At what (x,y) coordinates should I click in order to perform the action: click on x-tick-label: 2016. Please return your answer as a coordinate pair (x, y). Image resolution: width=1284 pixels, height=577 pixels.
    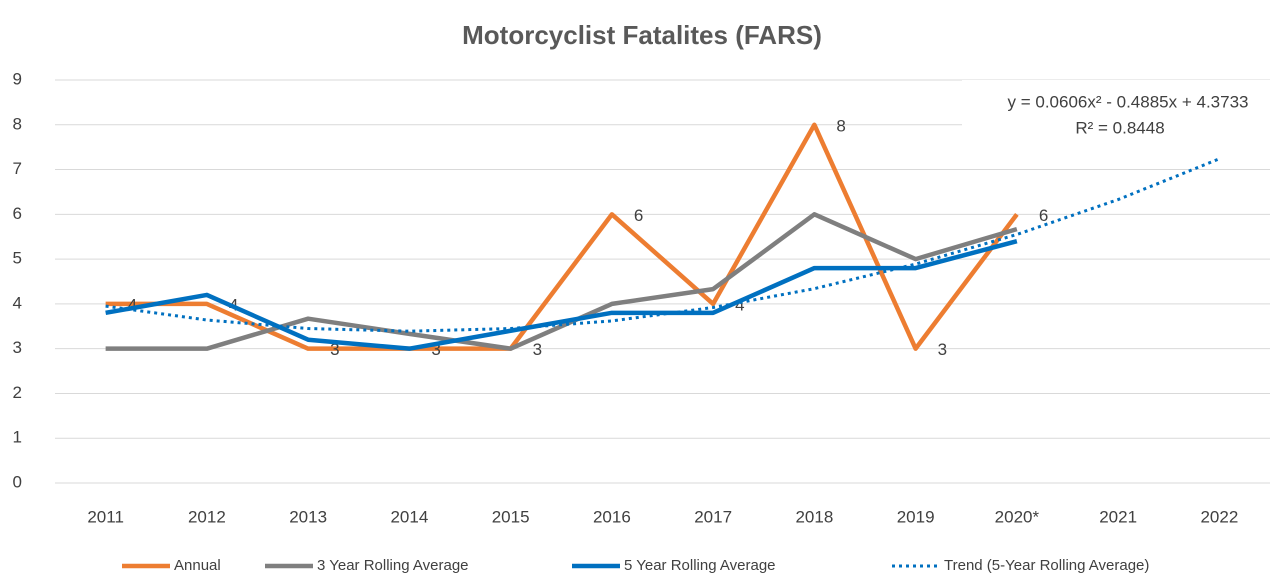
    Looking at the image, I should click on (612, 516).